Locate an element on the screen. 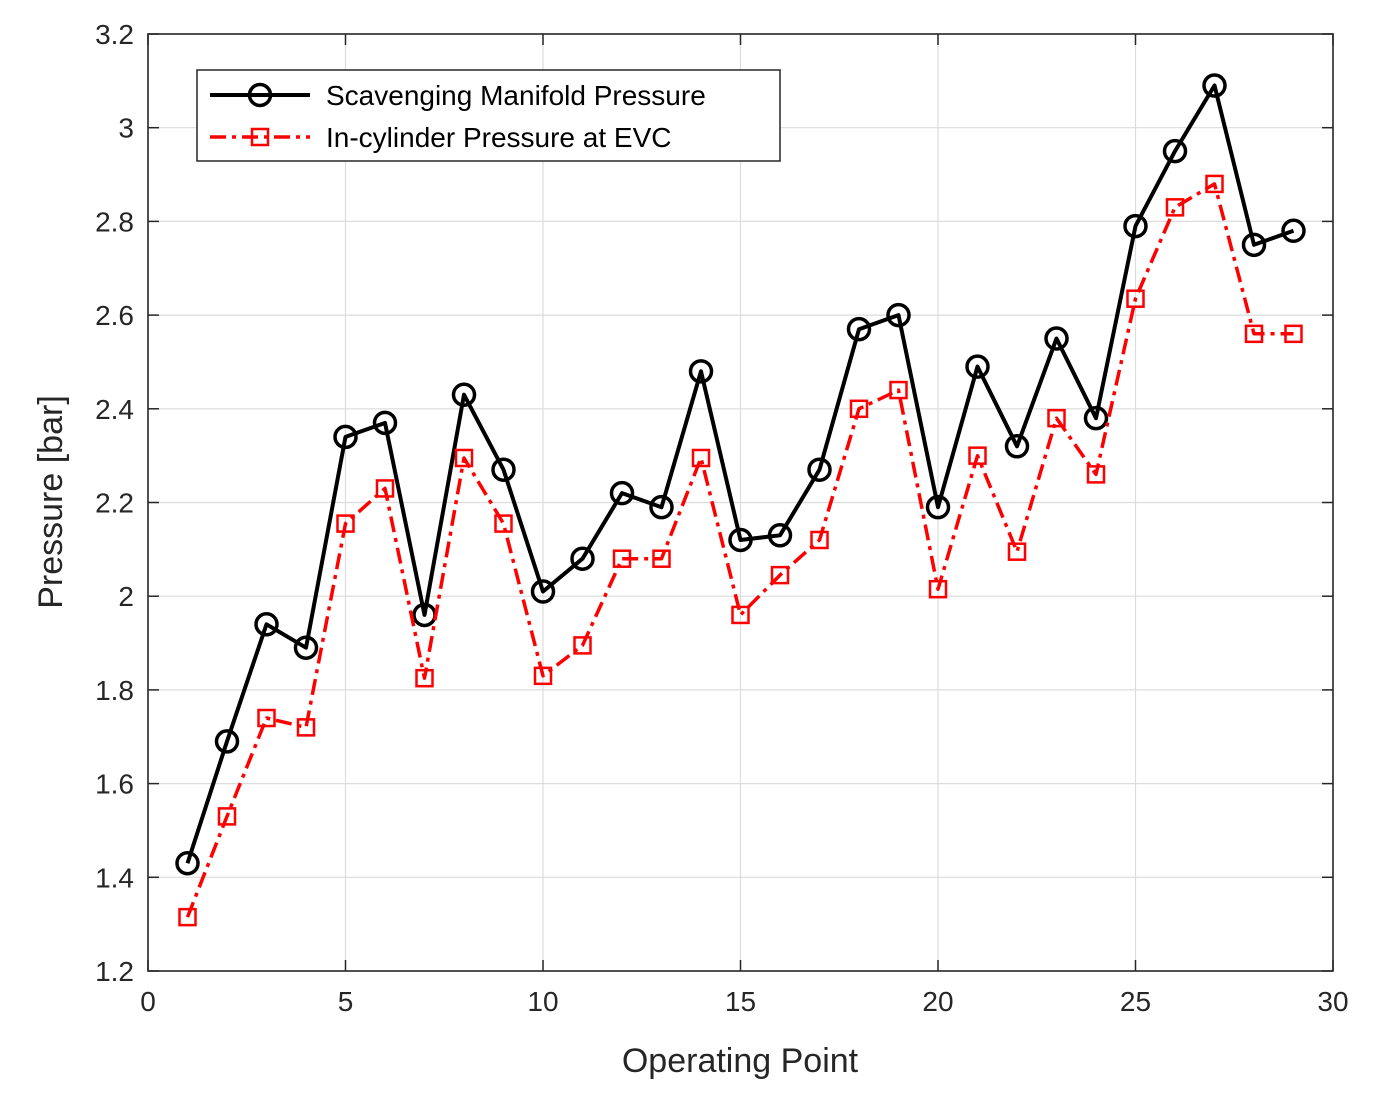 The height and width of the screenshot is (1102, 1393). y-tick-label: 2.4 is located at coordinates (114, 409).